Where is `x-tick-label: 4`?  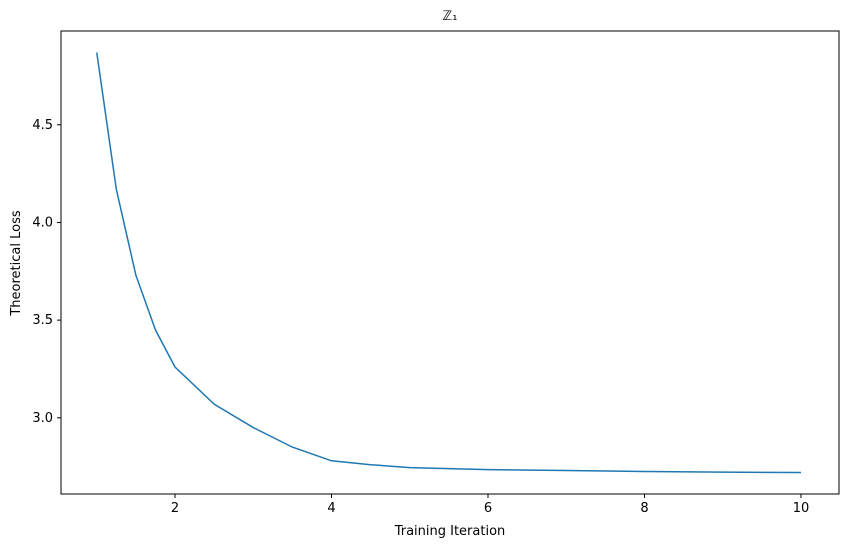 x-tick-label: 4 is located at coordinates (331, 508).